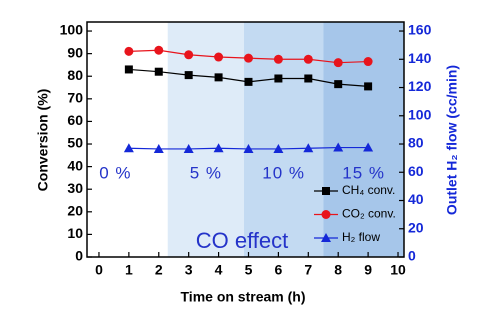  Describe the element at coordinates (75, 75) in the screenshot. I see `y-tick-label: 80` at that location.